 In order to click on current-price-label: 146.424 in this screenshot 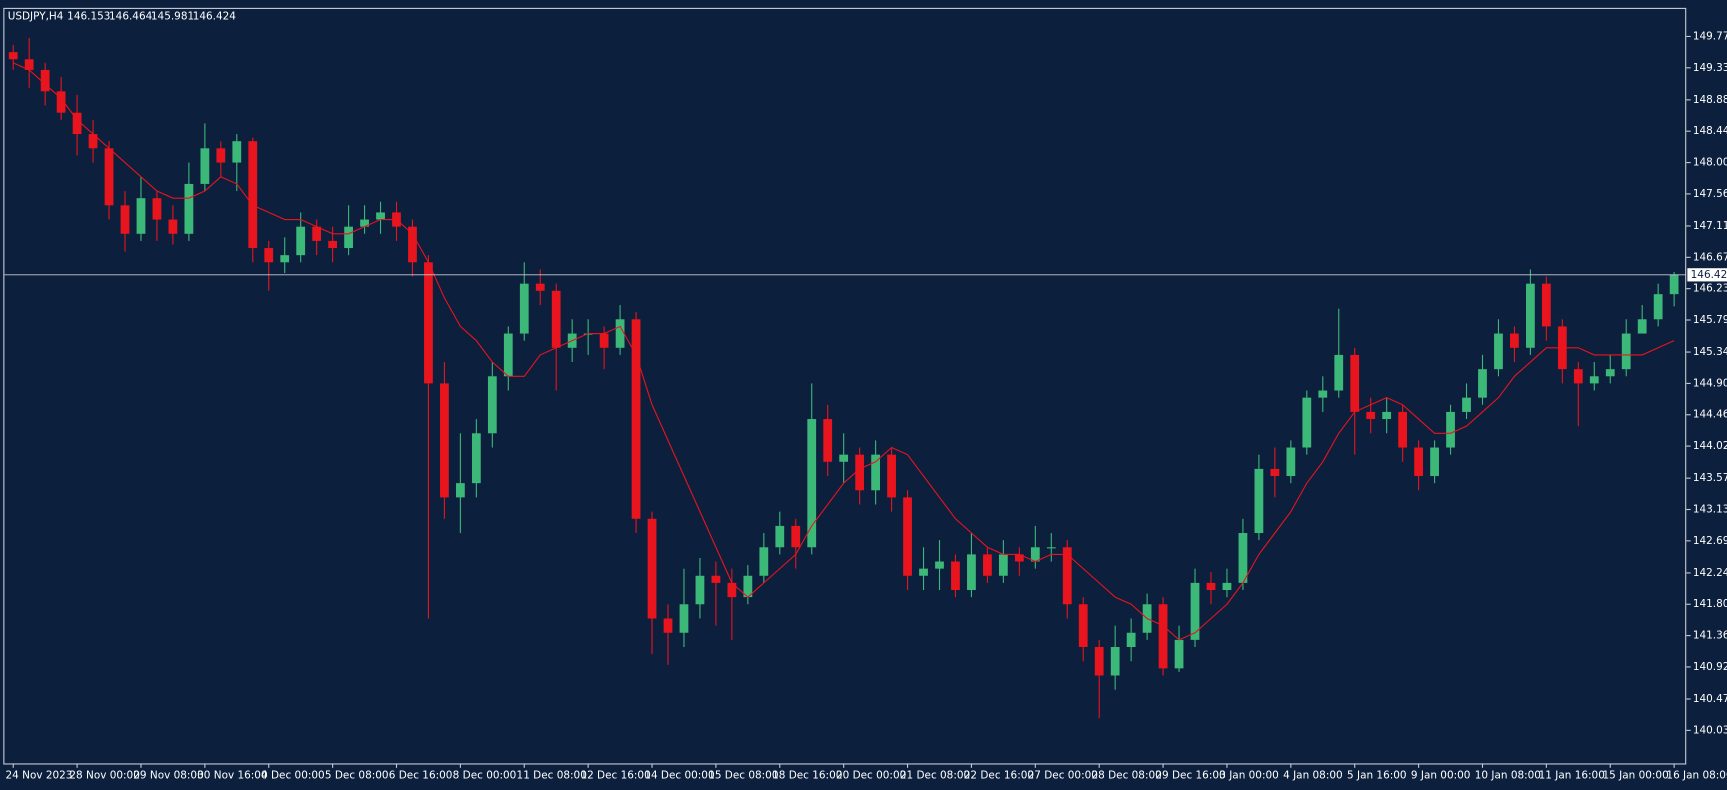, I will do `click(1709, 275)`.